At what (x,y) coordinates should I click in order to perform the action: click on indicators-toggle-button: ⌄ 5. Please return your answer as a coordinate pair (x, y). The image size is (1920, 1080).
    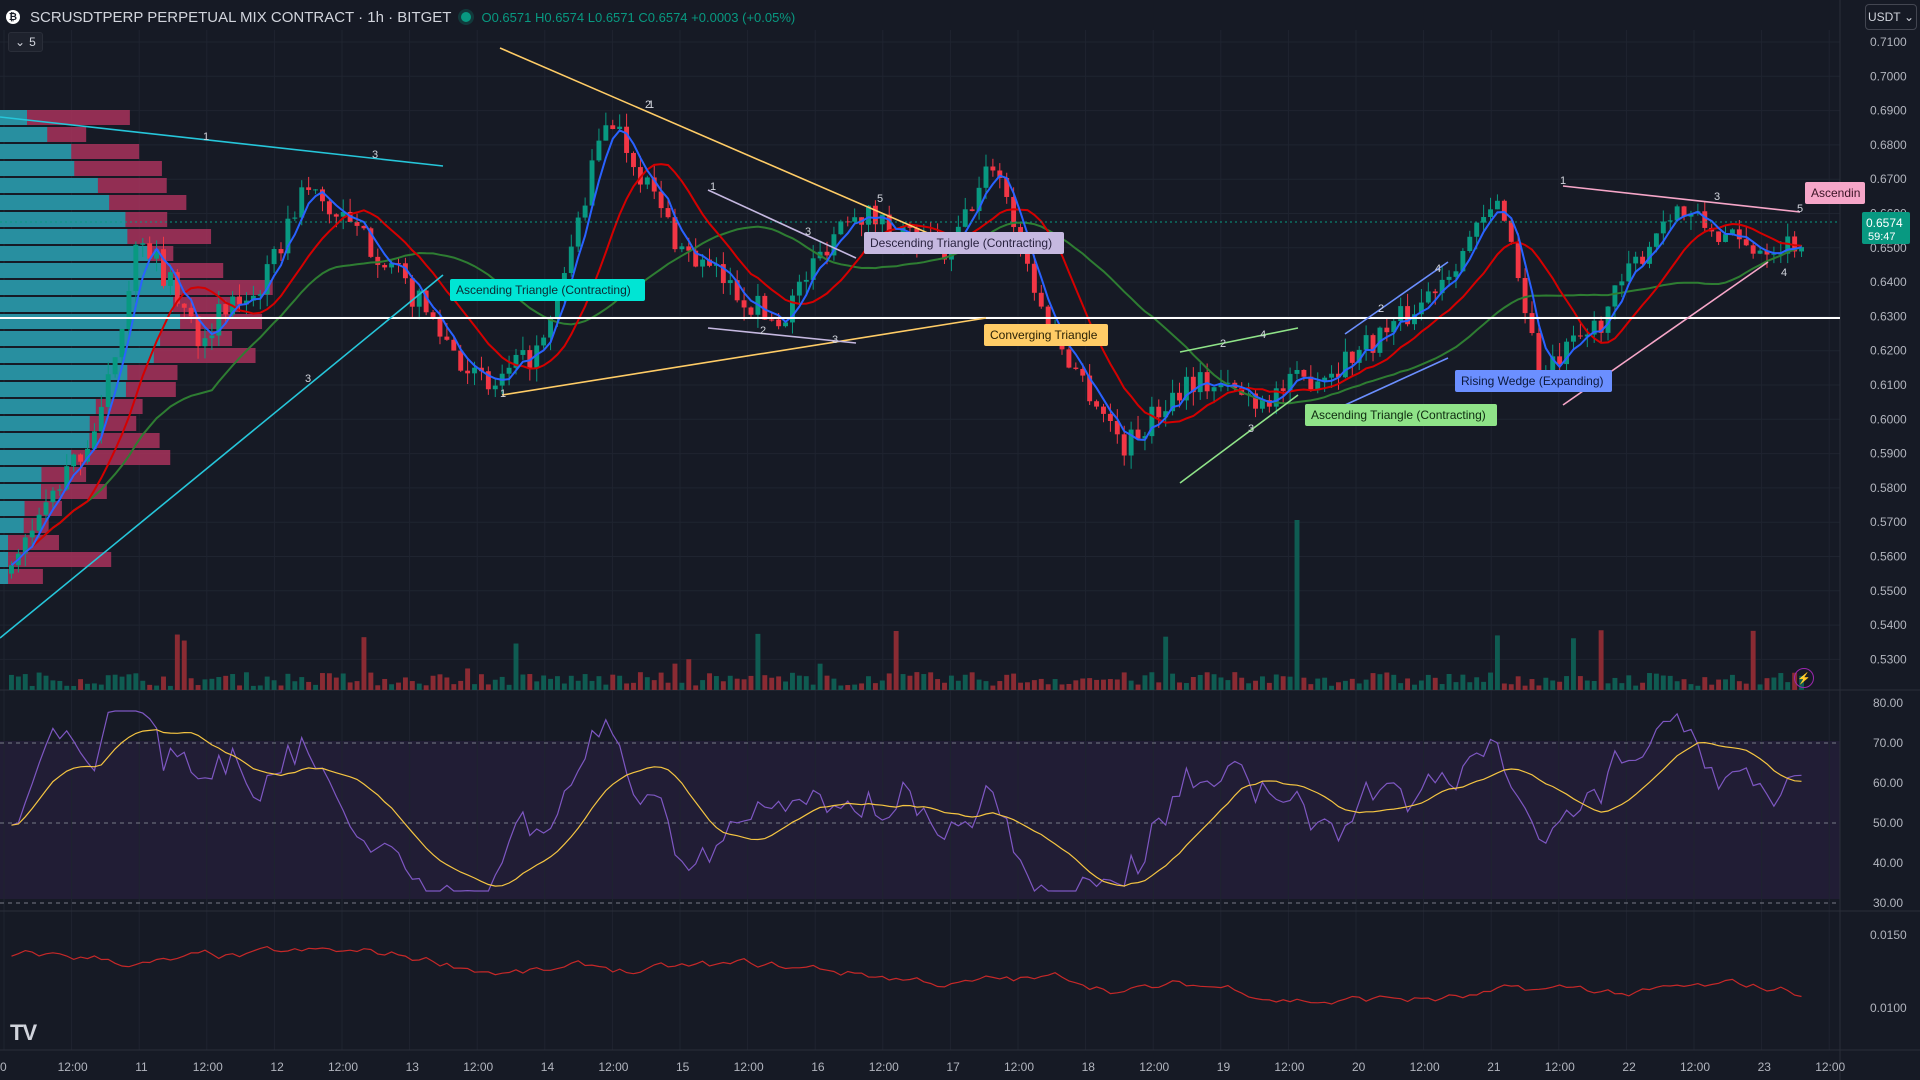
    Looking at the image, I should click on (25, 42).